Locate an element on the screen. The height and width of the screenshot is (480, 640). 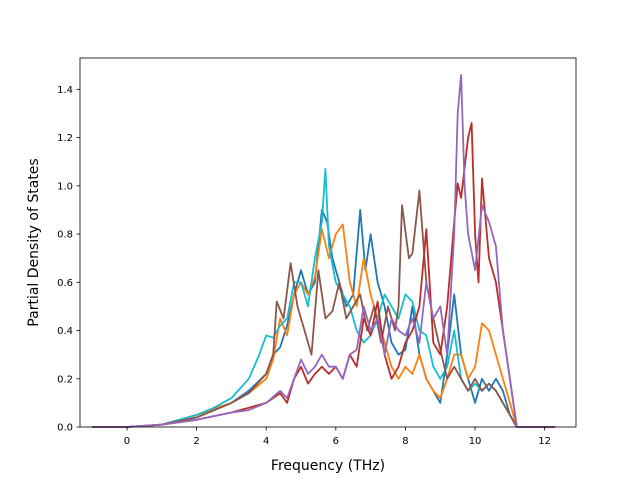
x-axis: 0 2 4 6 8 10 12 is located at coordinates (337, 437).